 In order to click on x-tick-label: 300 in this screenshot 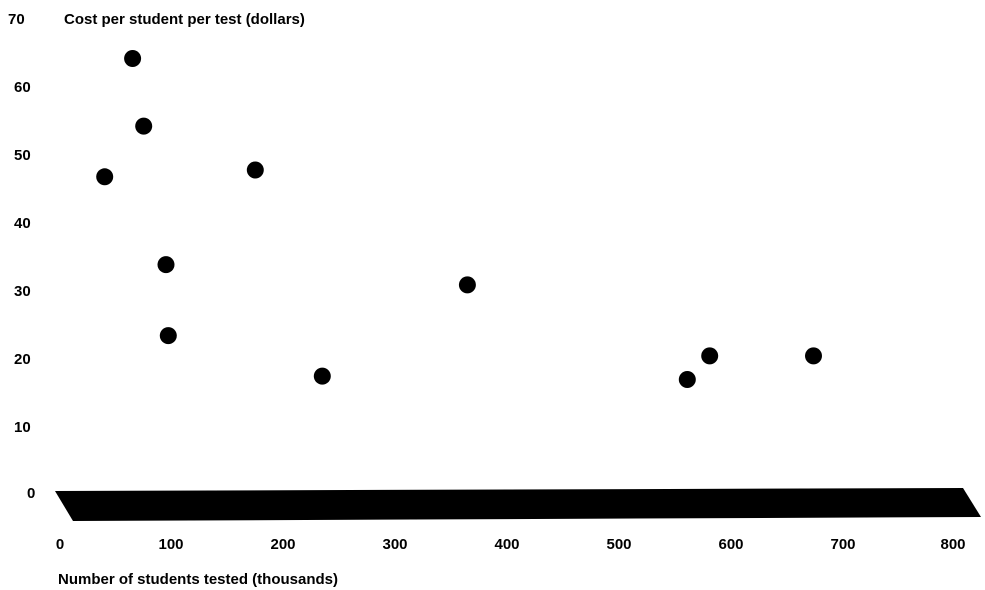, I will do `click(394, 544)`.